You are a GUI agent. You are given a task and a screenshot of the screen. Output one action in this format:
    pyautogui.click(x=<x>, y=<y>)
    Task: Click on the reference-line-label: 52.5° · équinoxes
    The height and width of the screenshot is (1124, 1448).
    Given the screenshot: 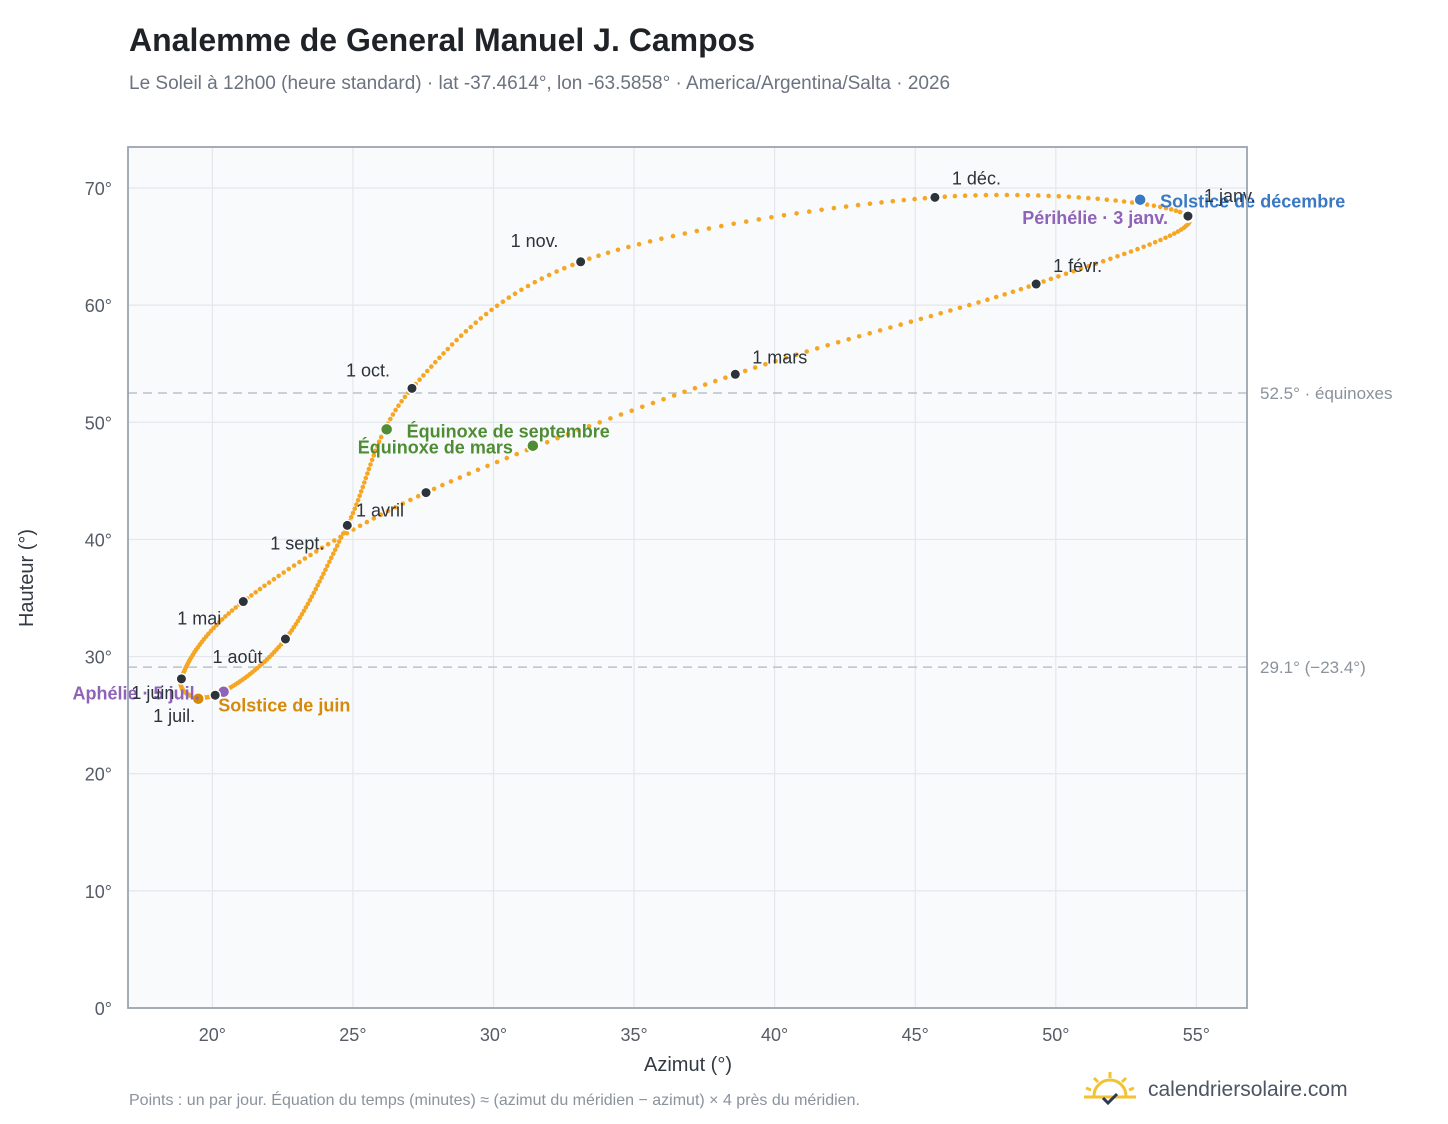 What is the action you would take?
    pyautogui.click(x=1326, y=393)
    